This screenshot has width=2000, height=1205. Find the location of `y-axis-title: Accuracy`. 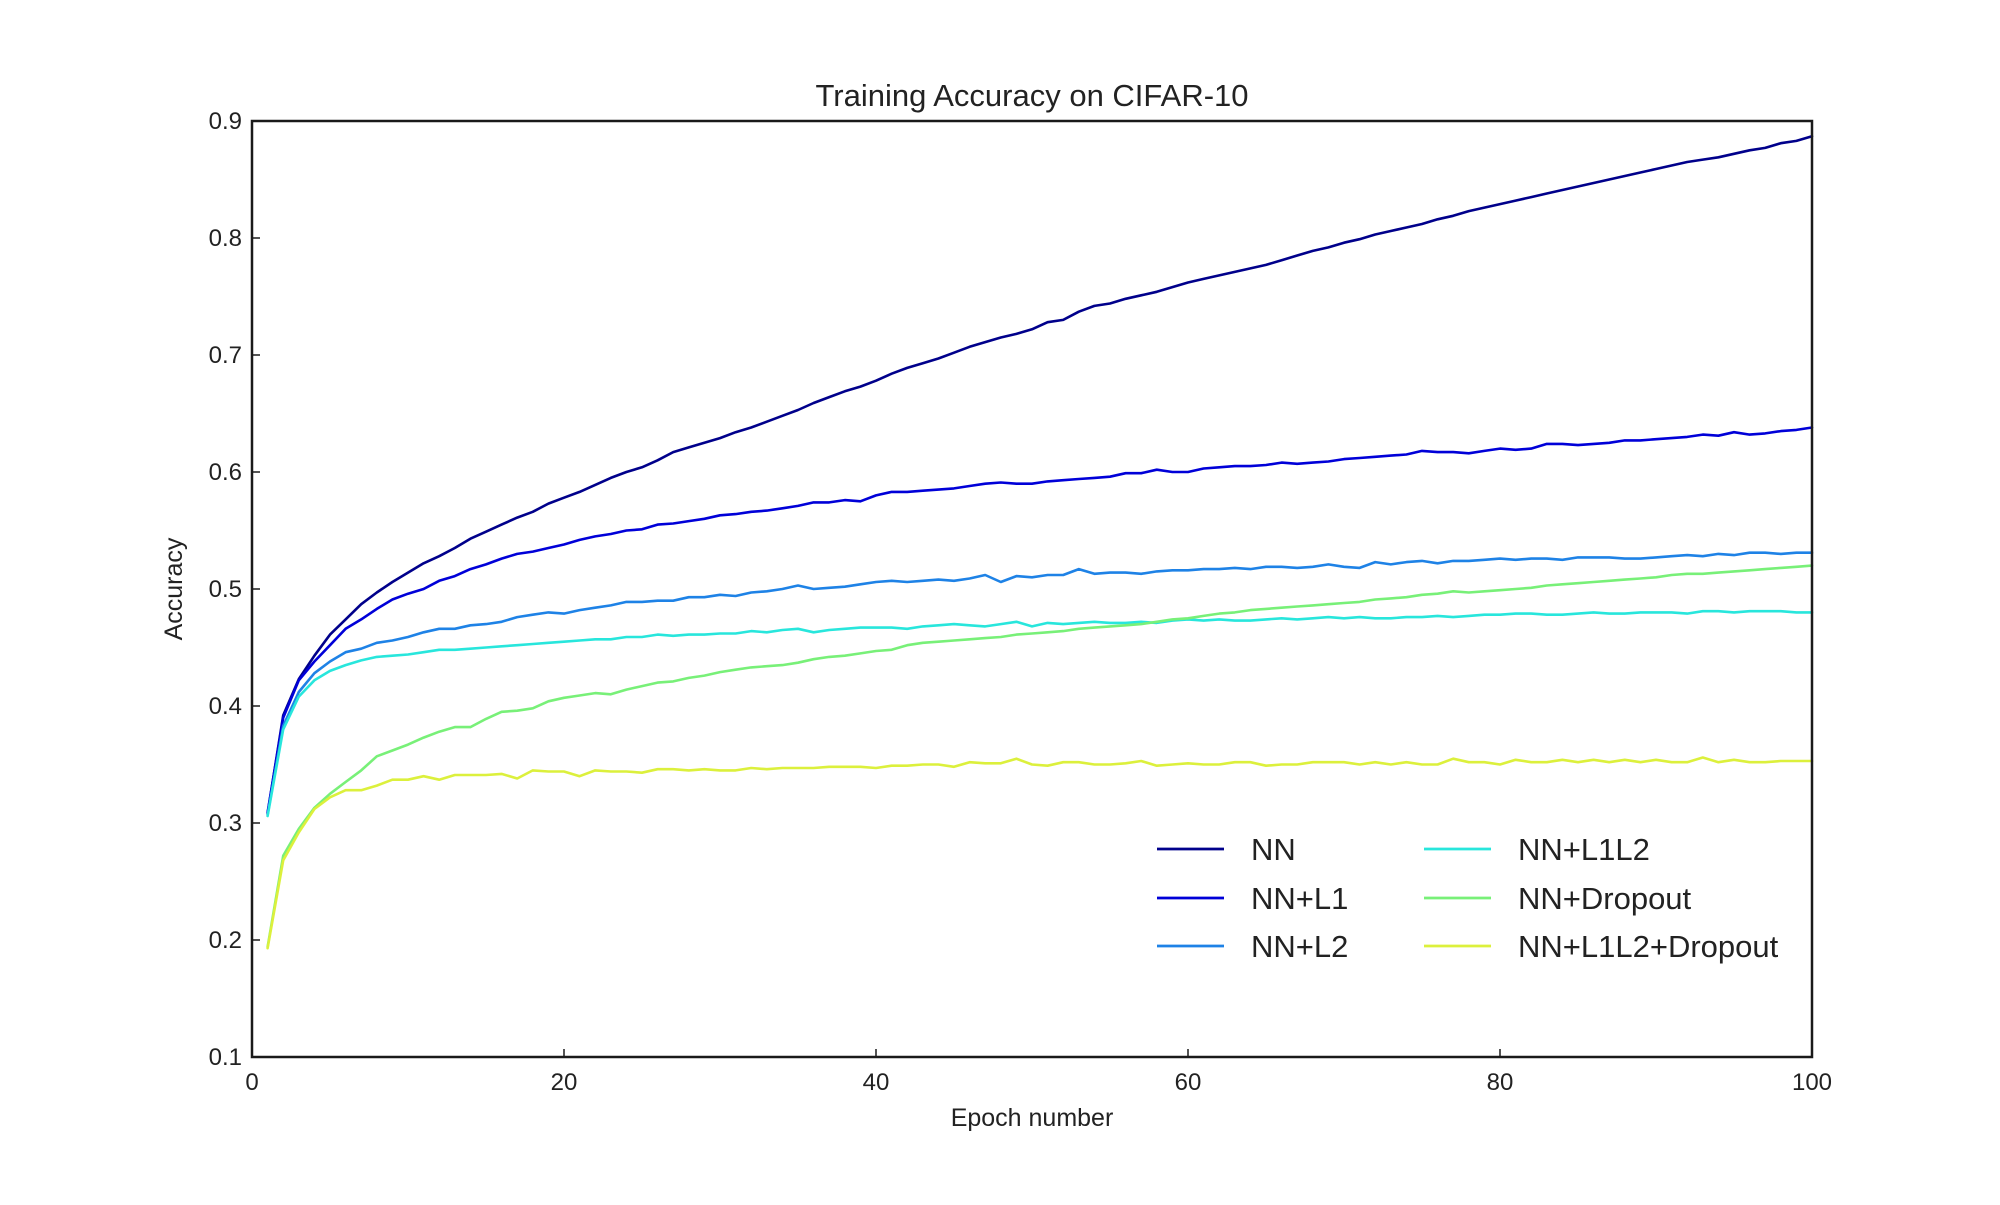

y-axis-title: Accuracy is located at coordinates (174, 588).